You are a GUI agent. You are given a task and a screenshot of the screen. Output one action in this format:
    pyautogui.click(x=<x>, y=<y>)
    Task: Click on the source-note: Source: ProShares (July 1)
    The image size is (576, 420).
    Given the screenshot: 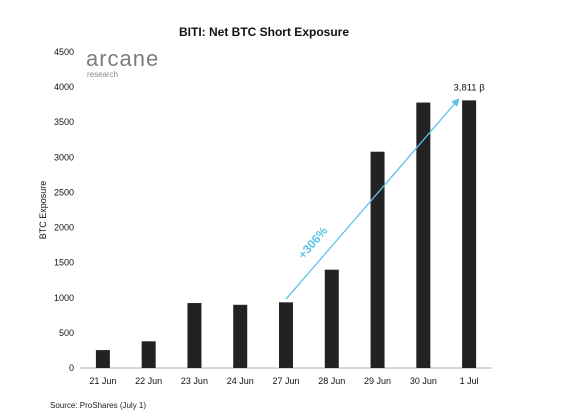 What is the action you would take?
    pyautogui.click(x=98, y=405)
    